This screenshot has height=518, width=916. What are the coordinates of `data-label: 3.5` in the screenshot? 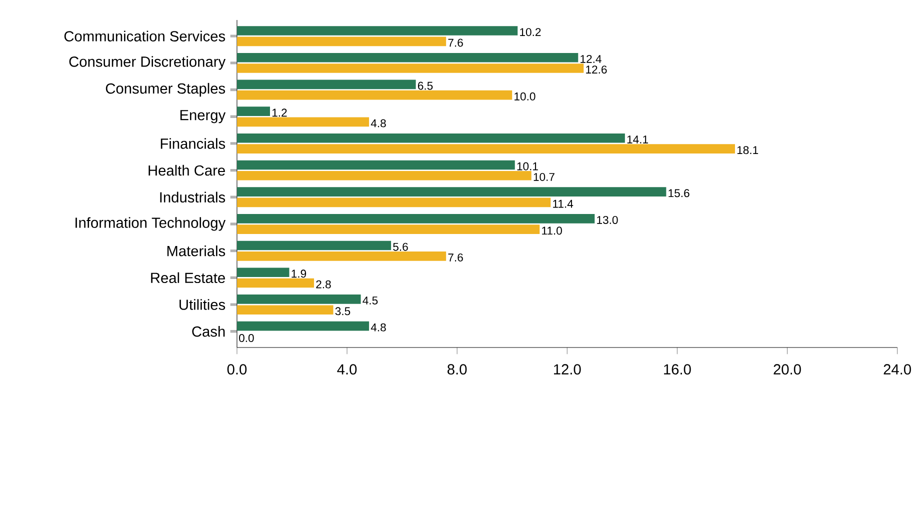 It's located at (342, 311).